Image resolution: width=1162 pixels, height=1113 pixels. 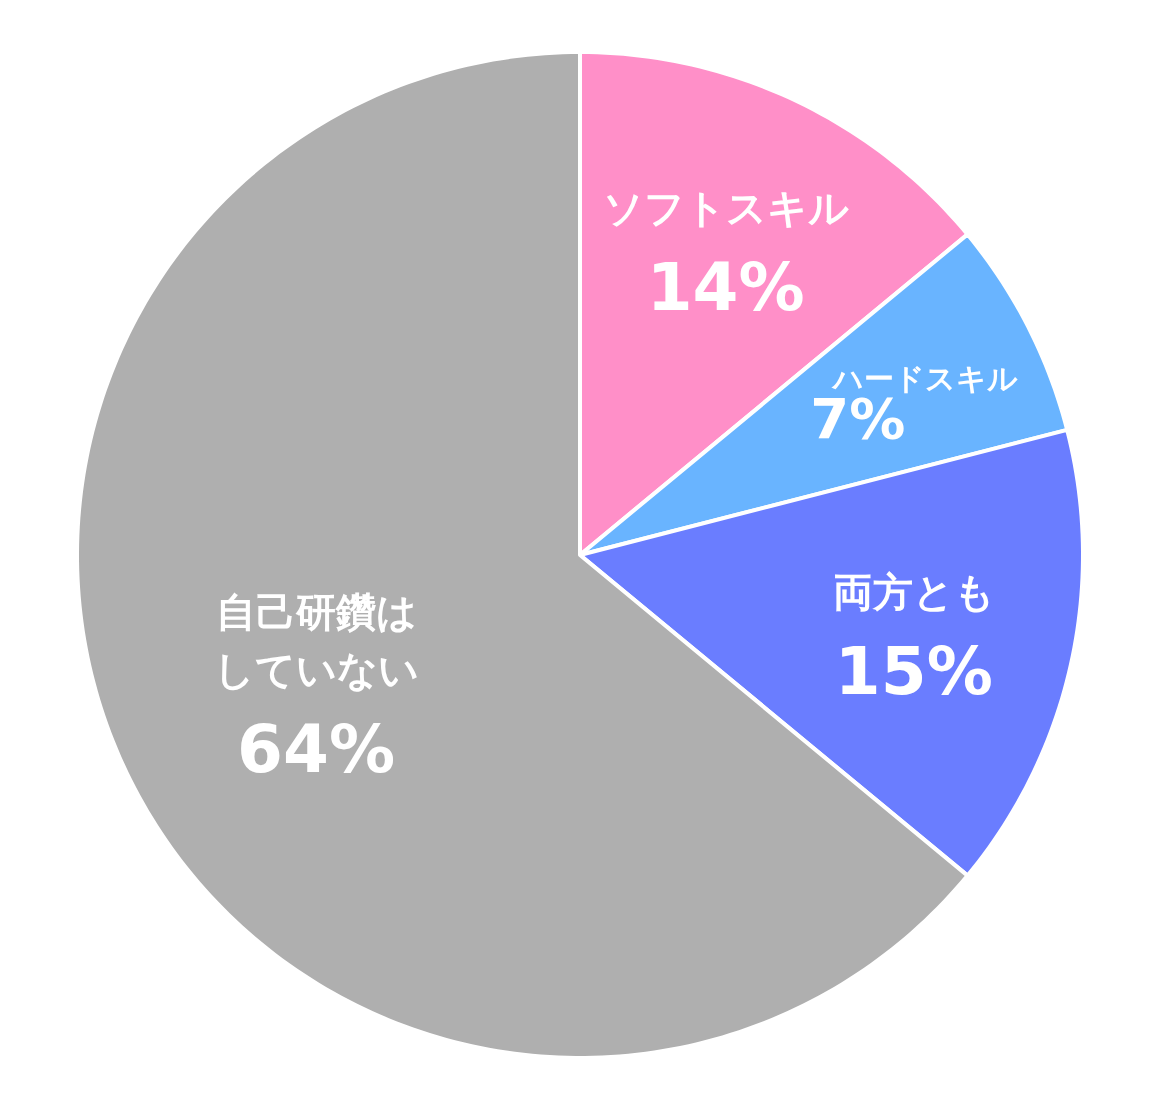 What do you see at coordinates (913, 671) in the screenshot?
I see `data-label: 15%` at bounding box center [913, 671].